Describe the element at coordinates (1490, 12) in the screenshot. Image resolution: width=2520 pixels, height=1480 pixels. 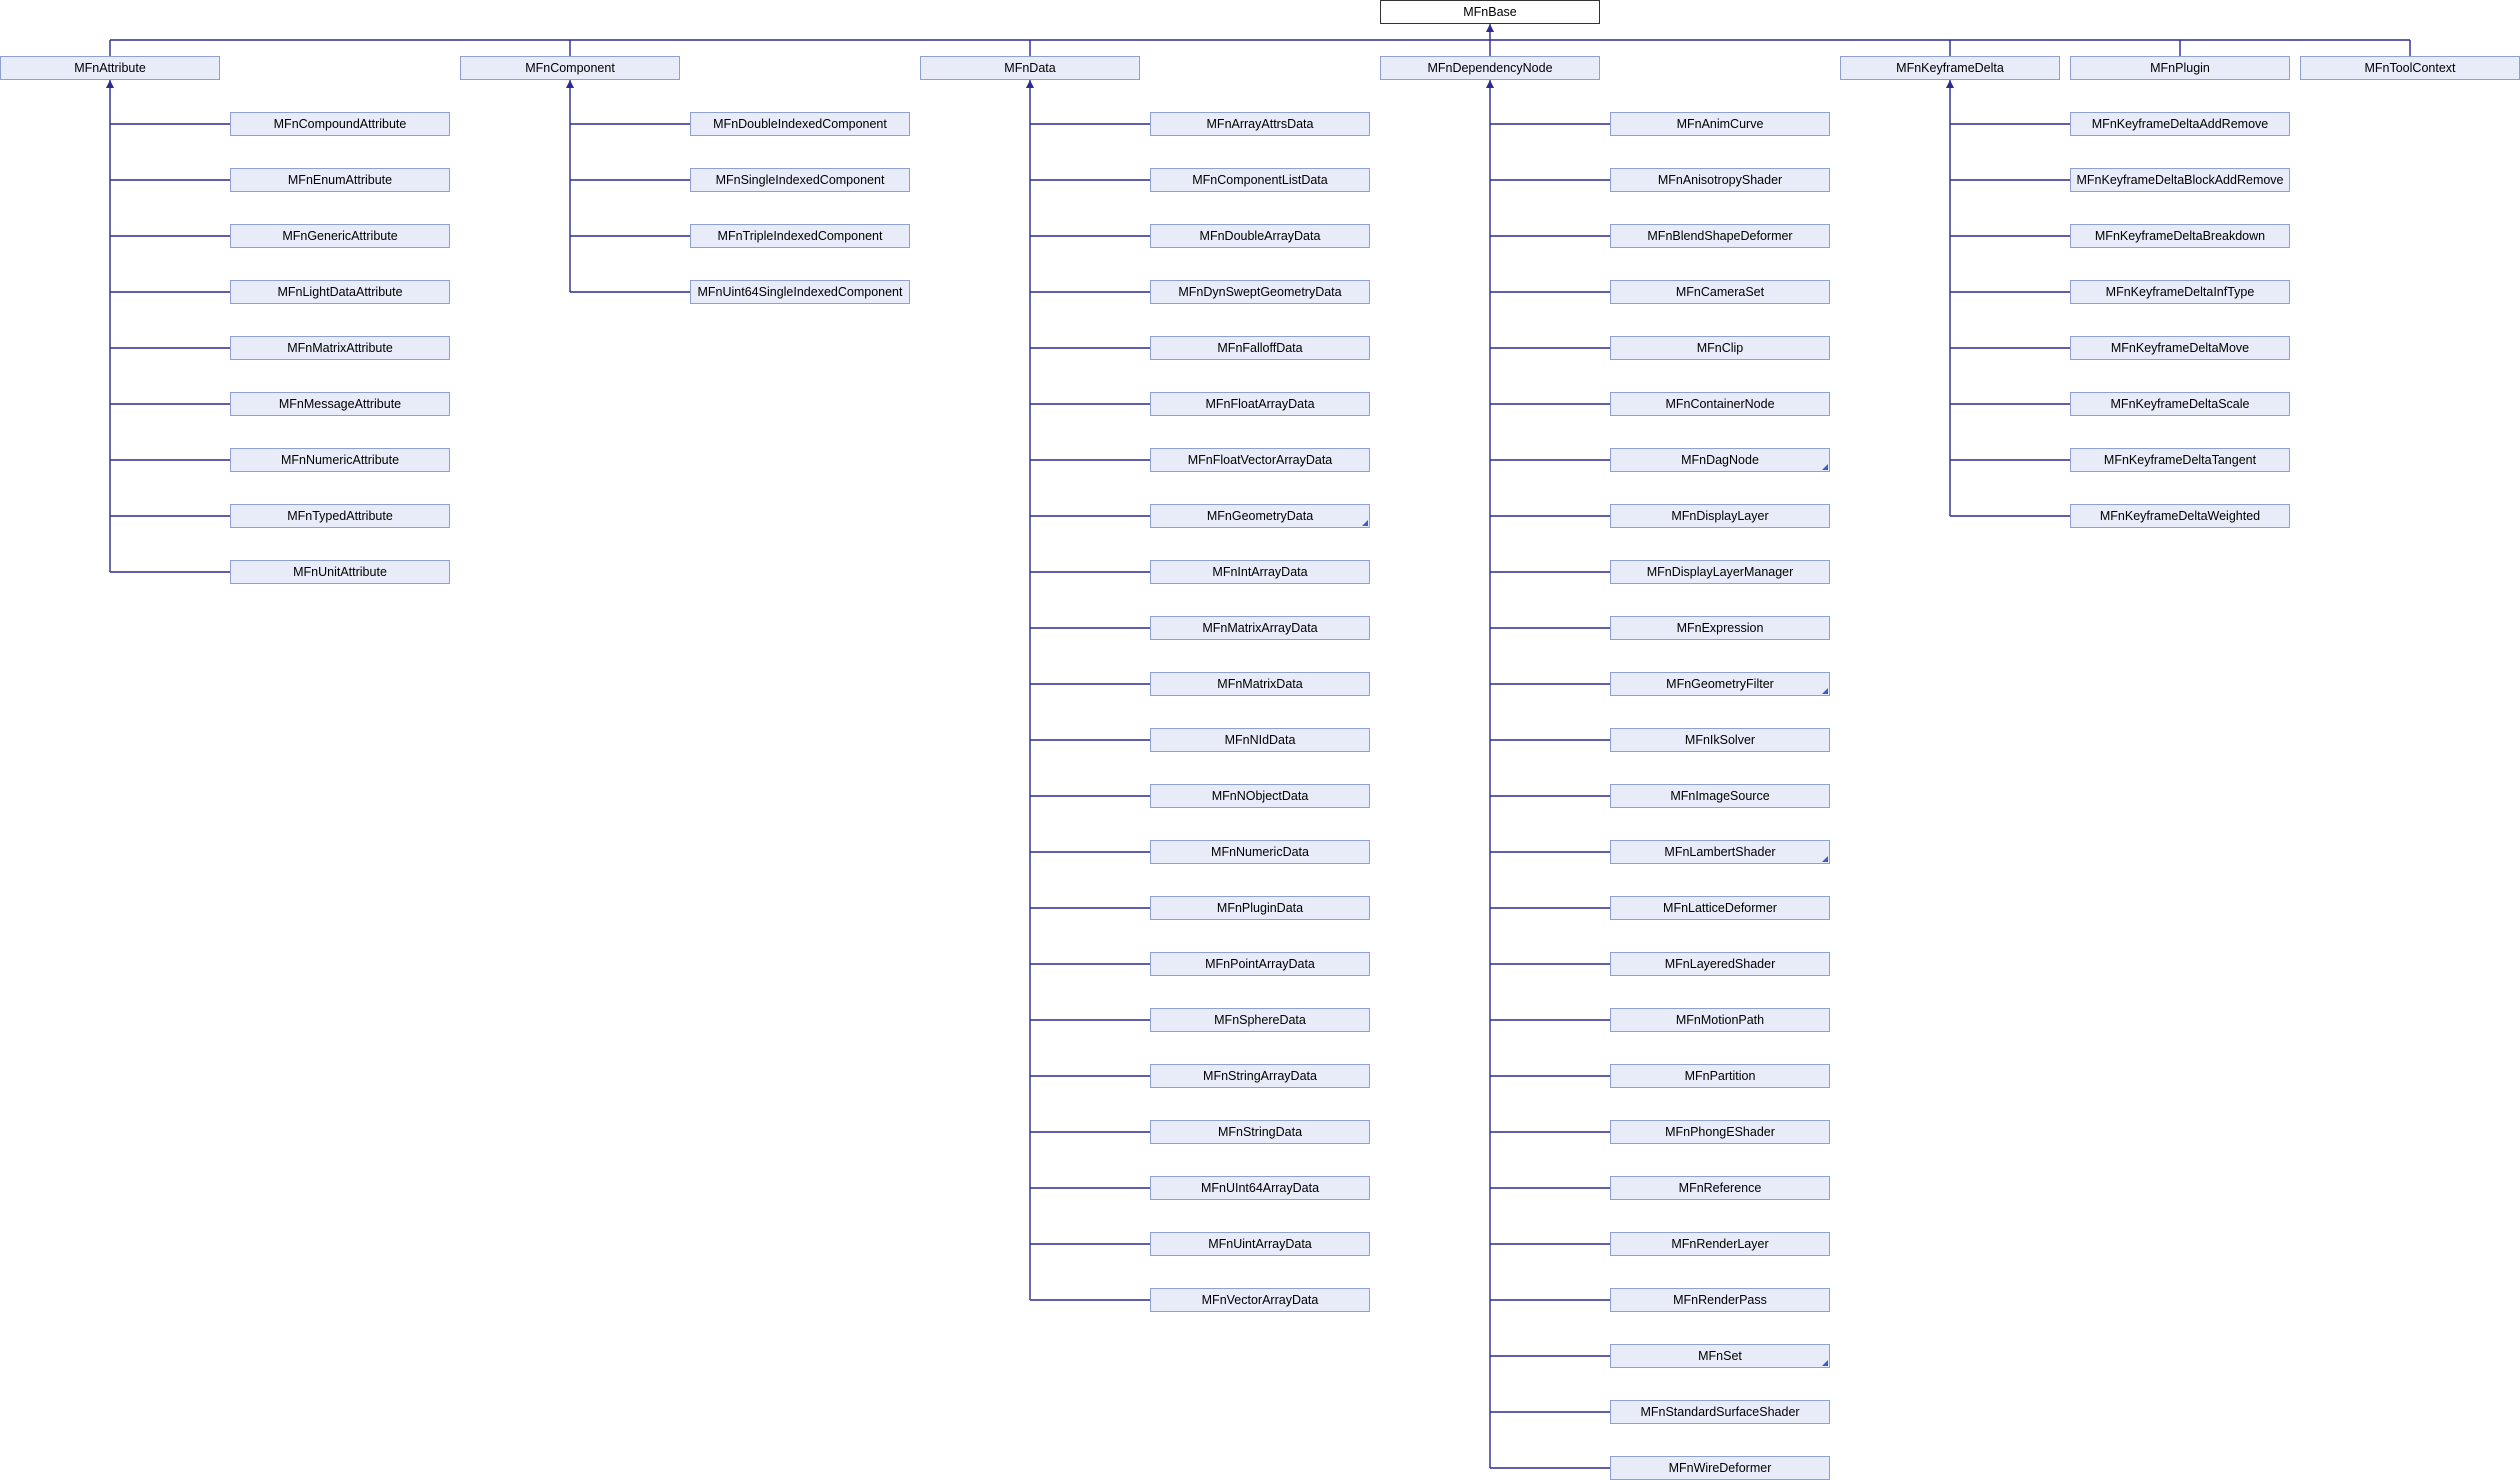
I see `root-node-mfnbase: MFnBase` at that location.